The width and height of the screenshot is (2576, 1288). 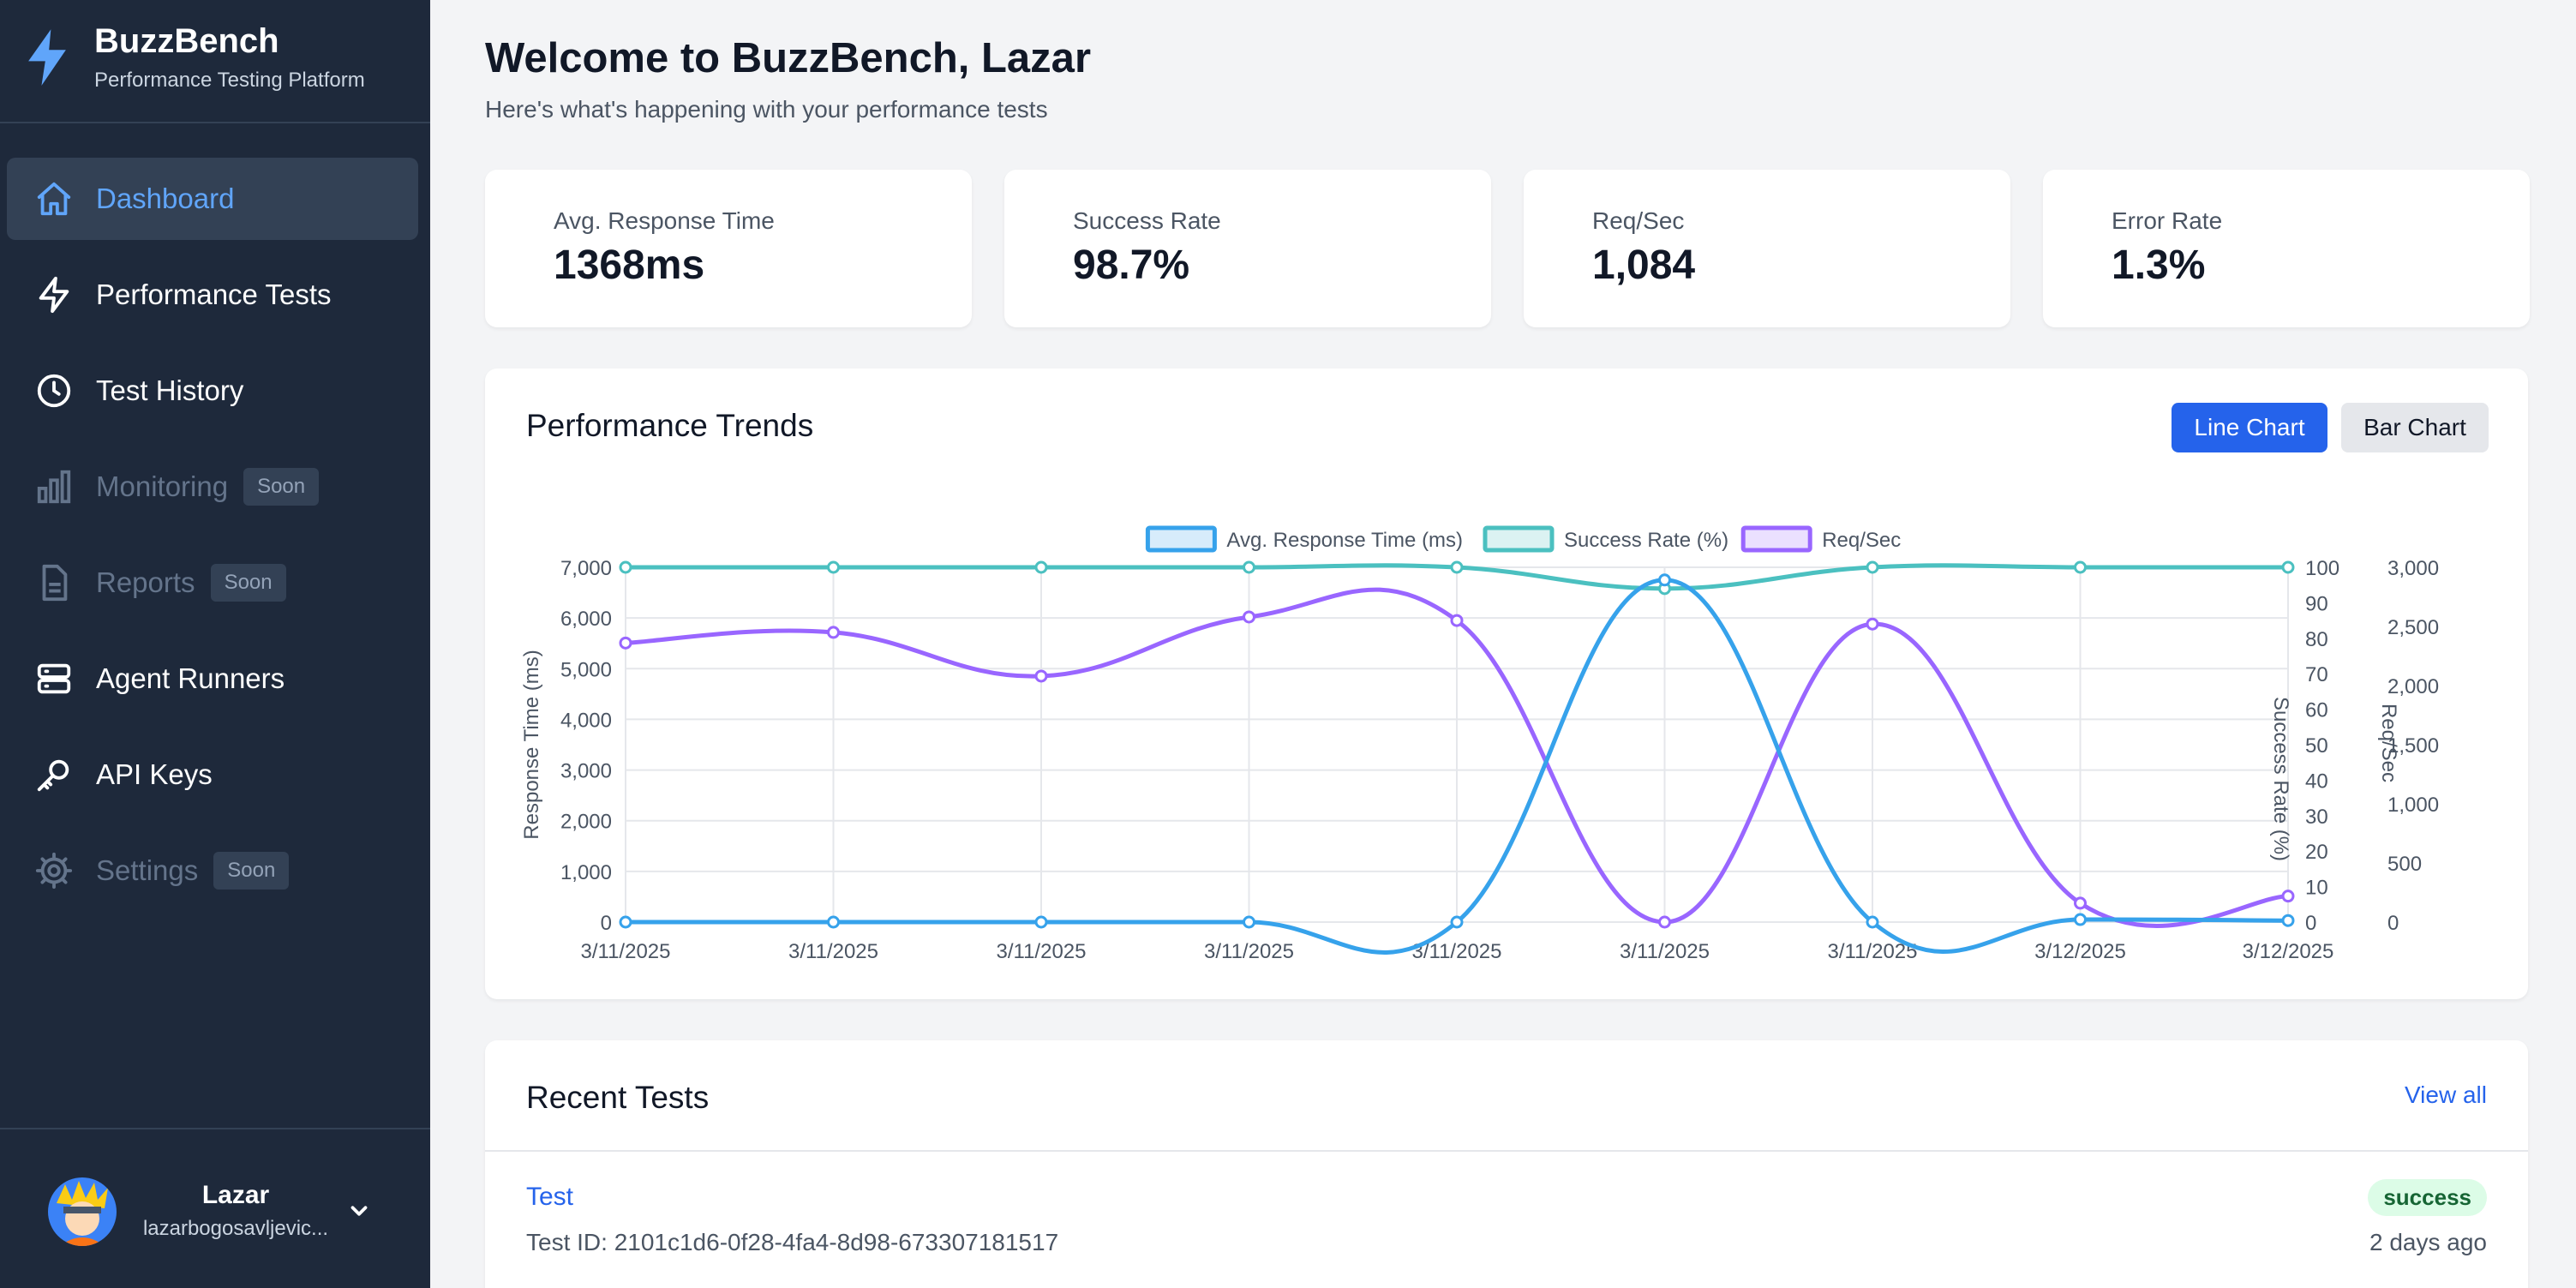 I want to click on y-tick-label-right2: 2,500, so click(x=2413, y=627).